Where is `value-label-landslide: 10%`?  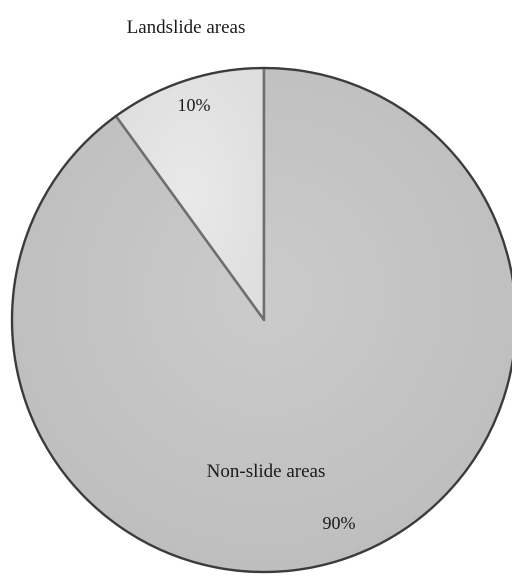 value-label-landslide: 10% is located at coordinates (194, 105).